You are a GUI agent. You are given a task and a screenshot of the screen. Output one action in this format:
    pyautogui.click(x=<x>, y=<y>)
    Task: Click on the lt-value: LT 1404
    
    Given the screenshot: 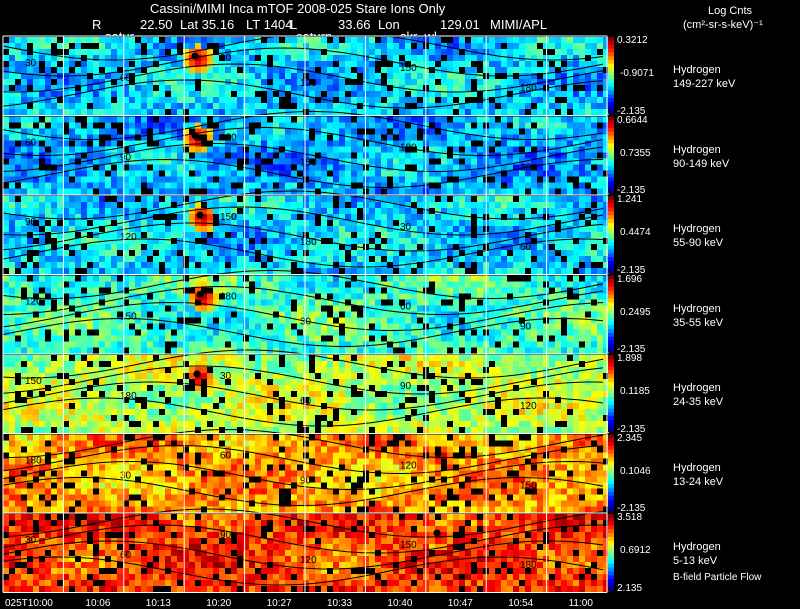 What is the action you would take?
    pyautogui.click(x=269, y=24)
    